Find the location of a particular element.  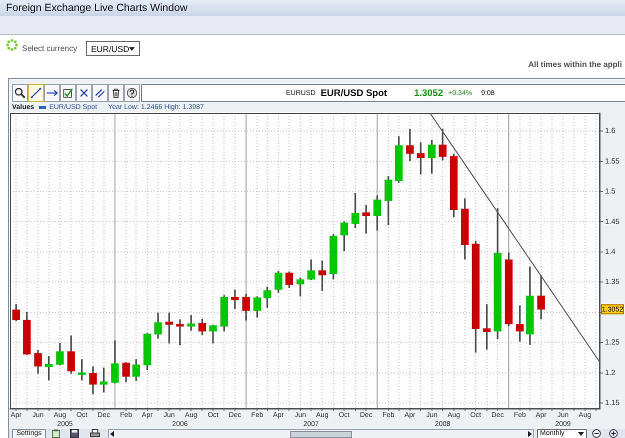

dropdown-field: EUR/USD is located at coordinates (113, 48).